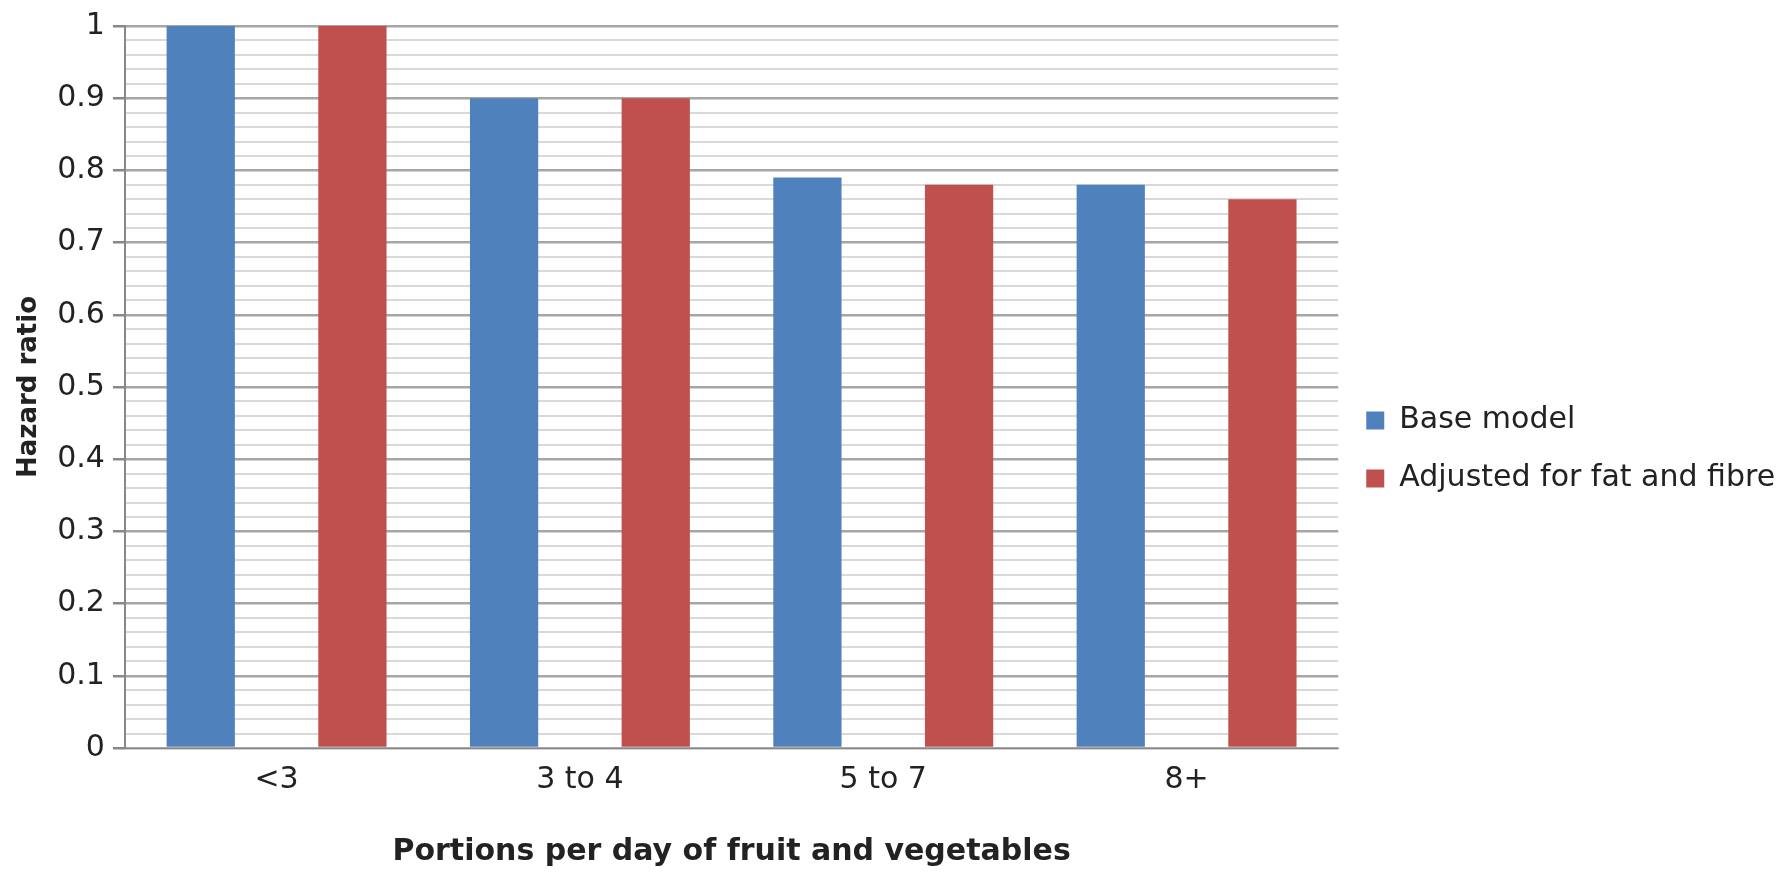 This screenshot has width=1791, height=884. I want to click on y-tick-label: 0.1, so click(81, 673).